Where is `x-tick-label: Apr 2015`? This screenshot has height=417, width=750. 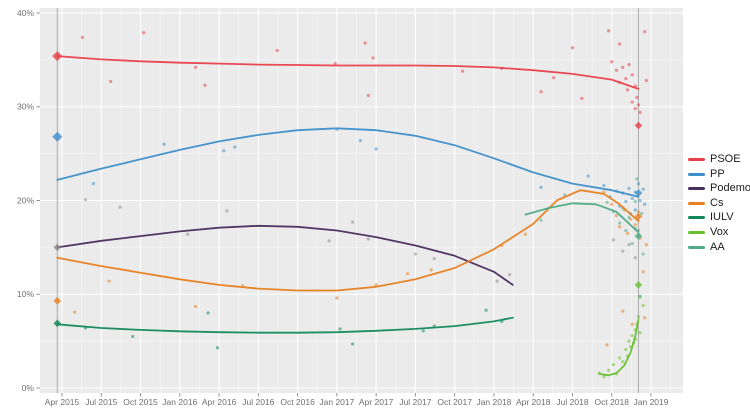 x-tick-label: Apr 2015 is located at coordinates (62, 402).